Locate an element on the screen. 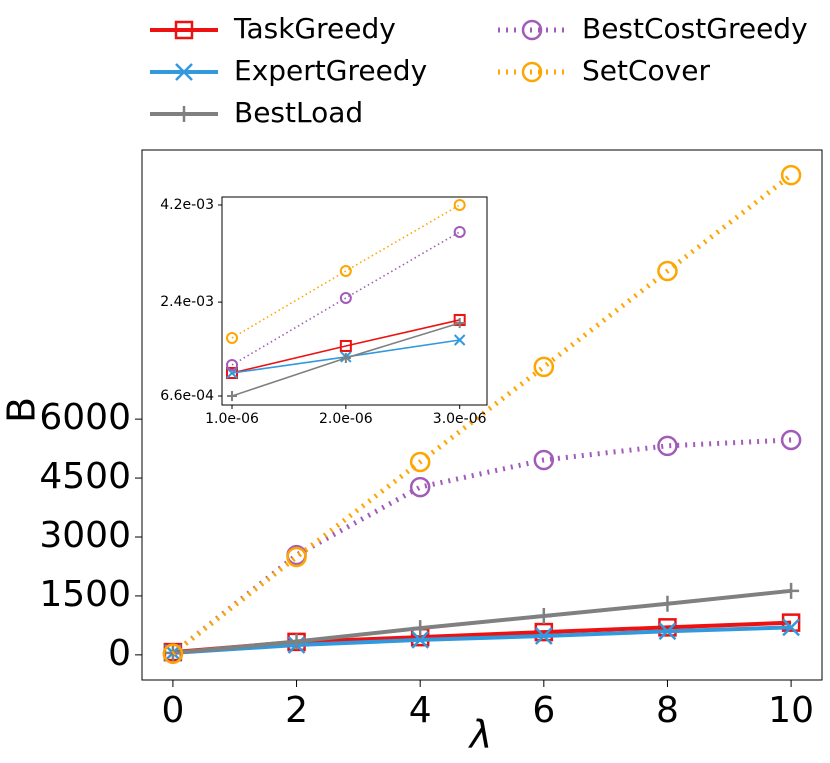 The image size is (830, 763). legend-label: ExpertGreedy is located at coordinates (330, 70).